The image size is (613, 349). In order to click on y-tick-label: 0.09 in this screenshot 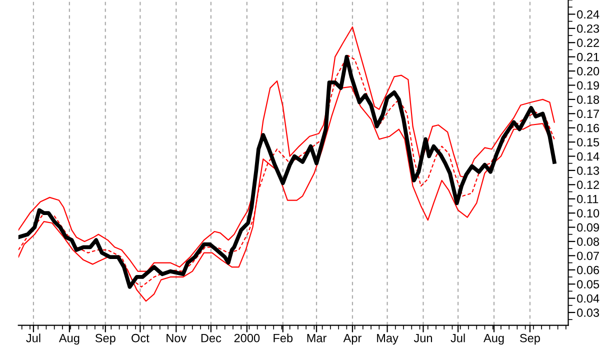, I will do `click(588, 227)`.